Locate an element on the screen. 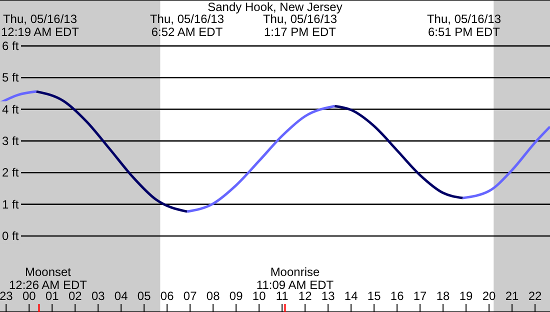  y-tick-label: 1 ft is located at coordinates (11, 204).